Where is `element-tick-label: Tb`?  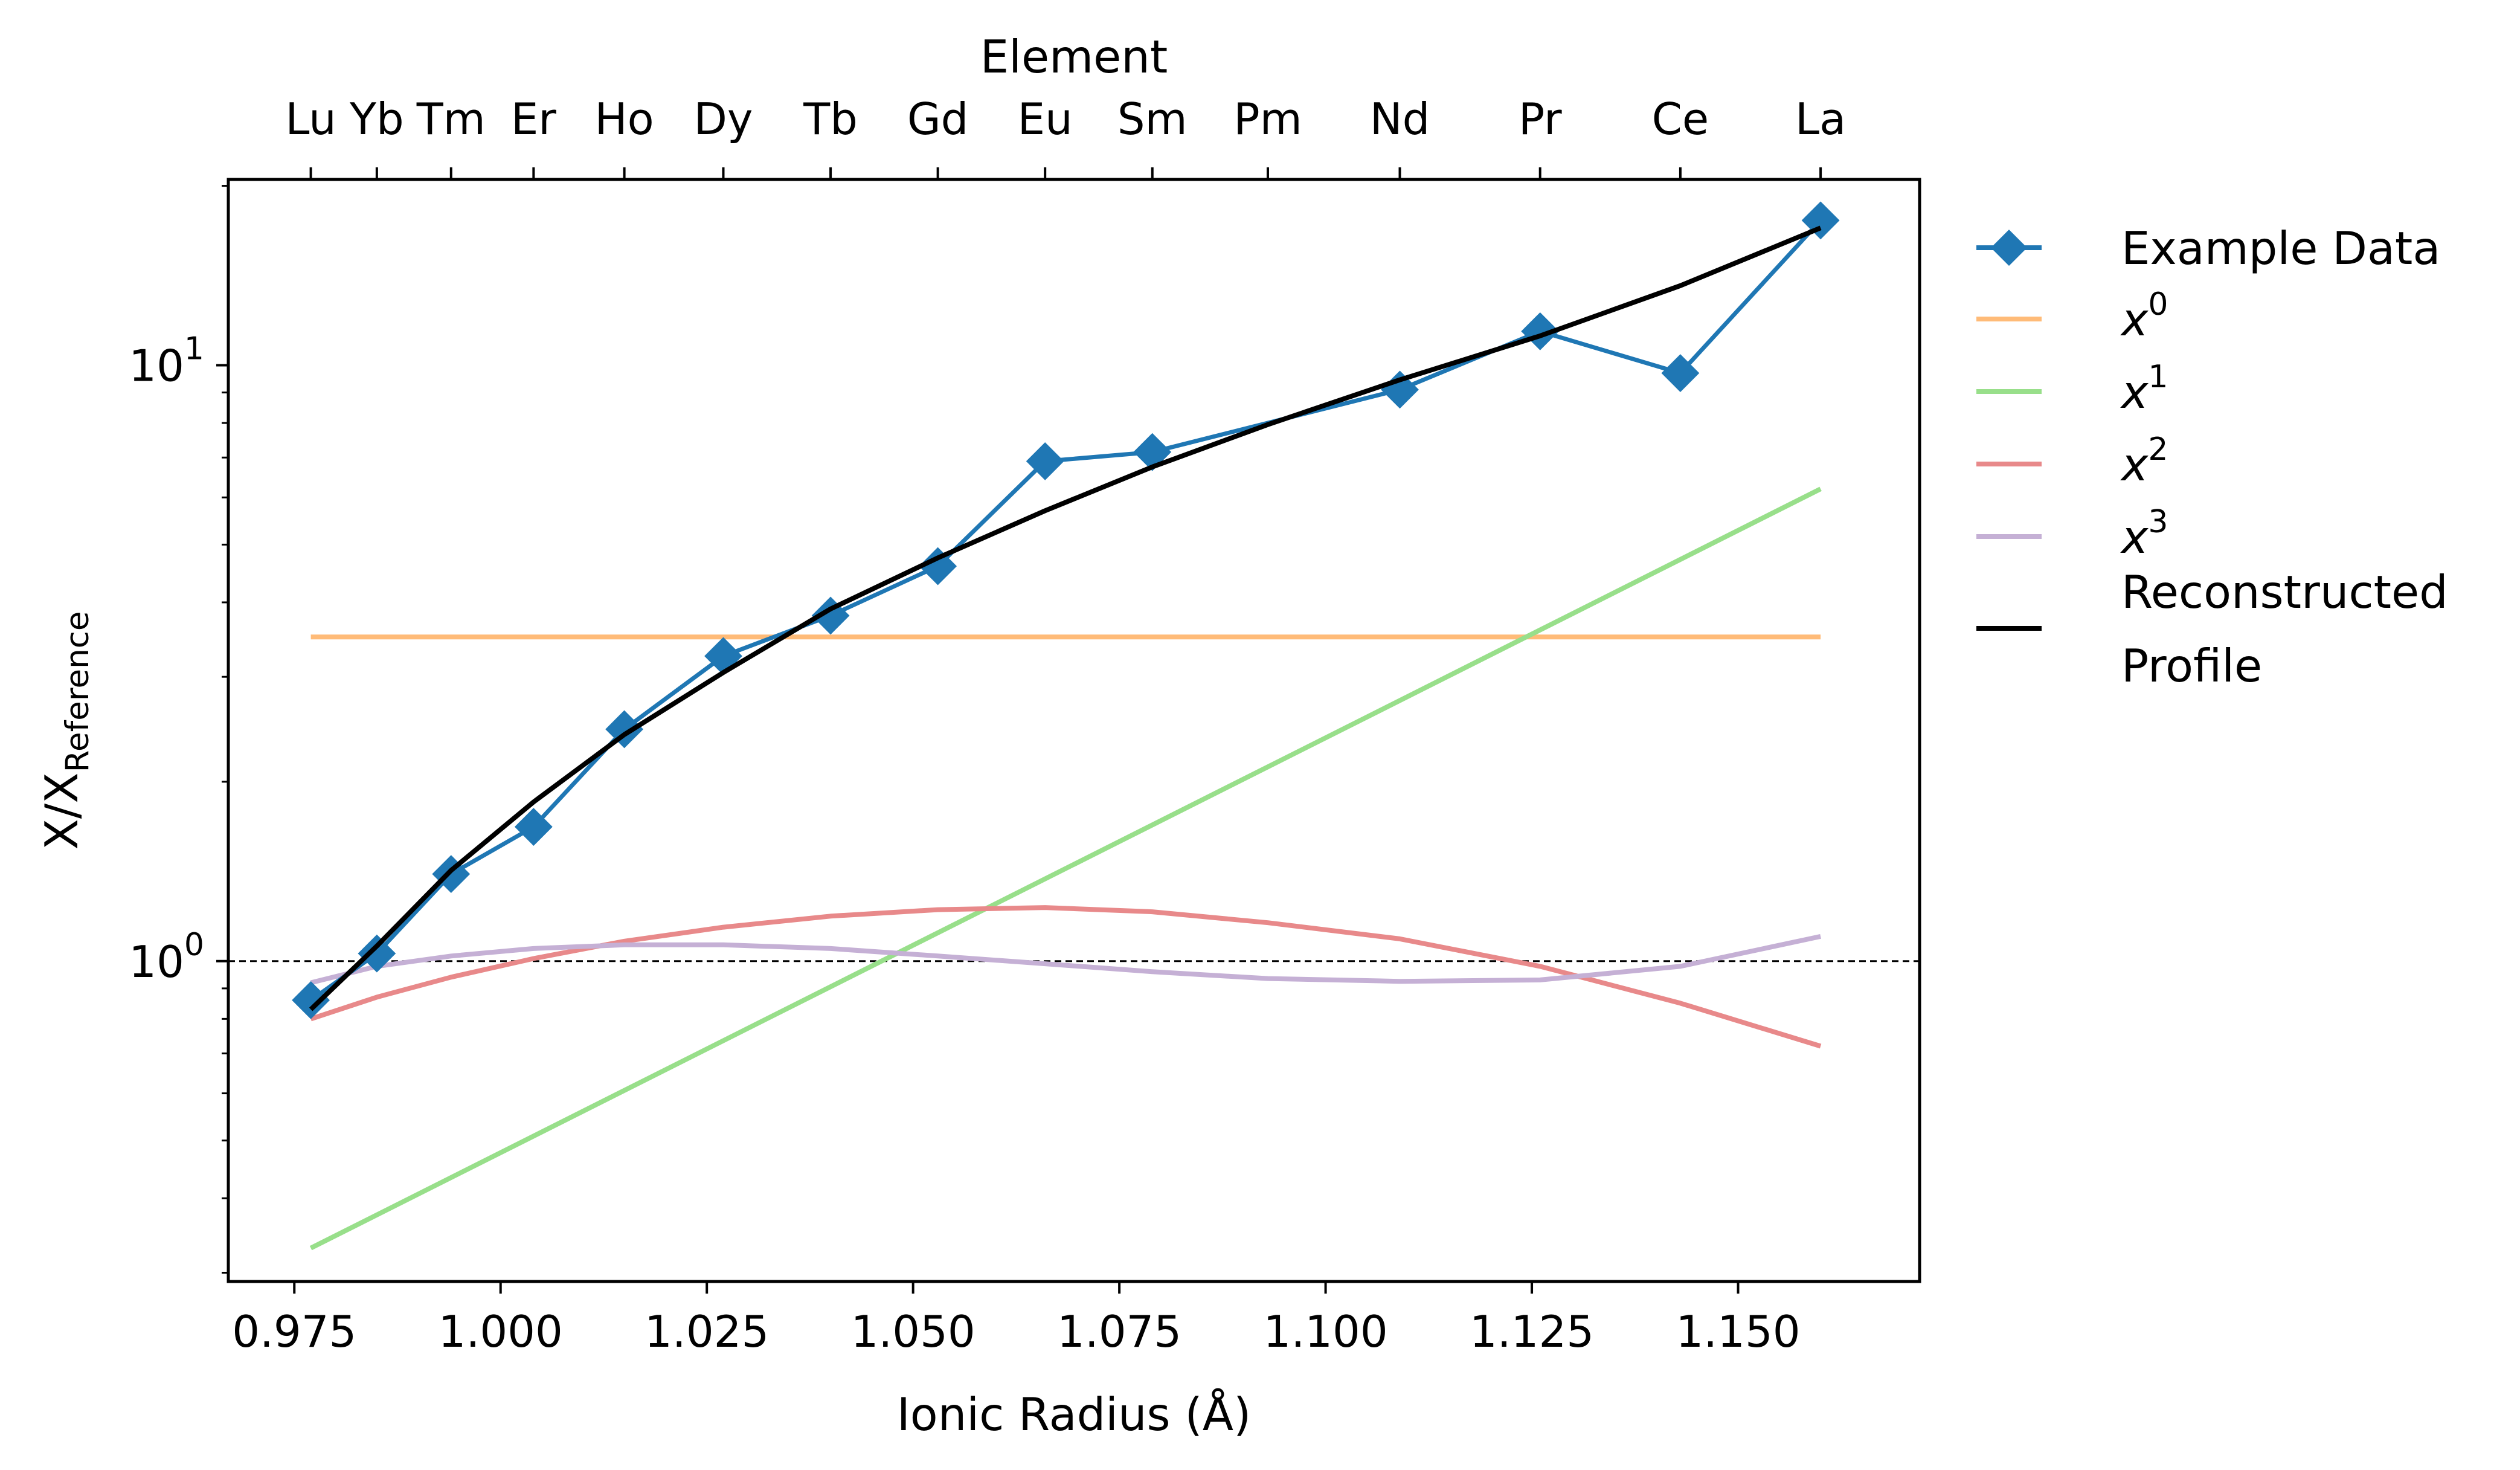 element-tick-label: Tb is located at coordinates (830, 119).